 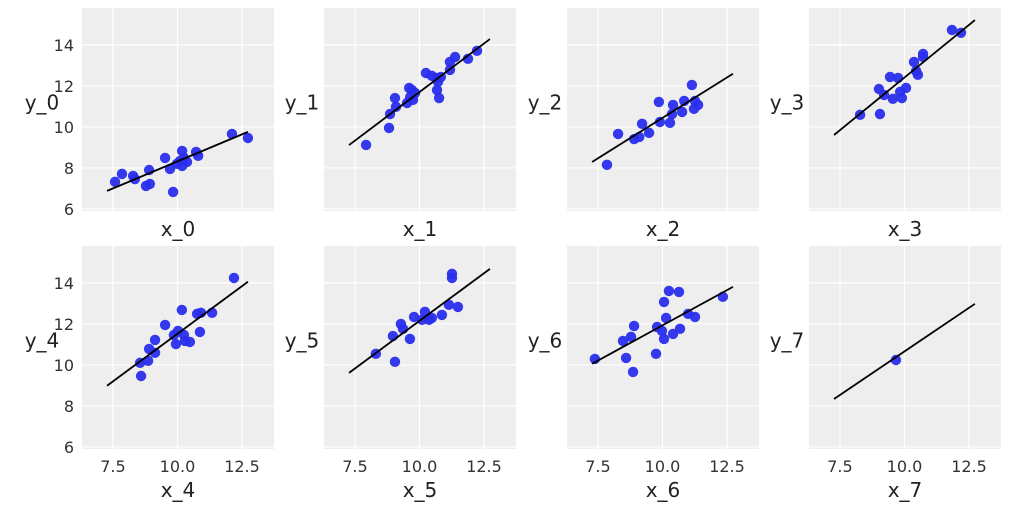 What do you see at coordinates (302, 341) in the screenshot?
I see `y-axis-label: y_5` at bounding box center [302, 341].